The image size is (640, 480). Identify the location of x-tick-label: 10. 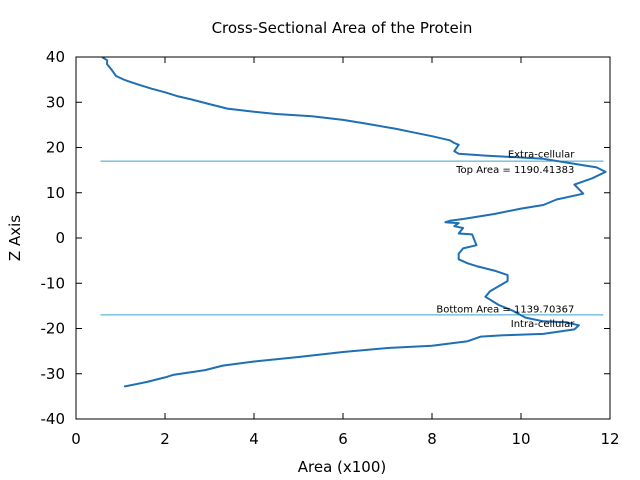
(520, 439).